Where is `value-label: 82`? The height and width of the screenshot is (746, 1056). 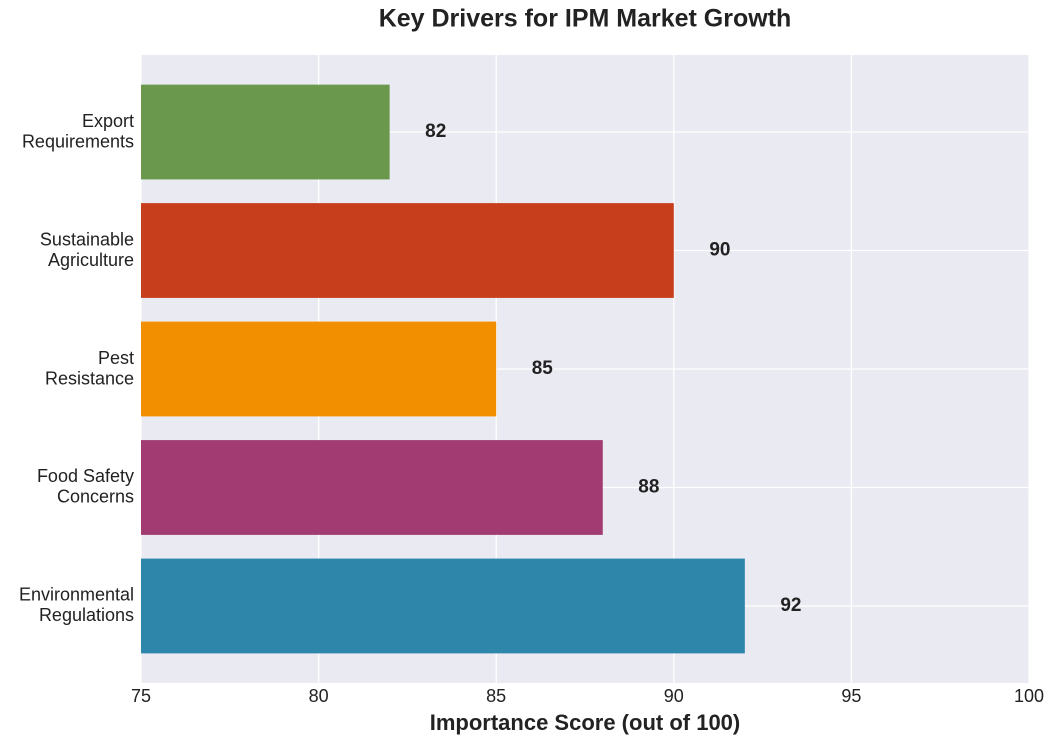 value-label: 82 is located at coordinates (435, 131).